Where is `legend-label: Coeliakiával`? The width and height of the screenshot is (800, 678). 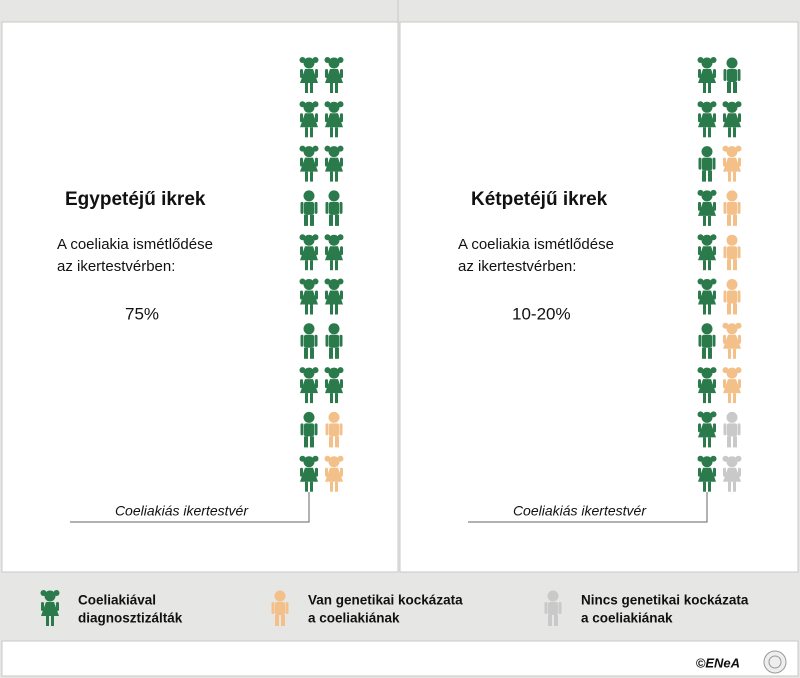 legend-label: Coeliakiával is located at coordinates (117, 600).